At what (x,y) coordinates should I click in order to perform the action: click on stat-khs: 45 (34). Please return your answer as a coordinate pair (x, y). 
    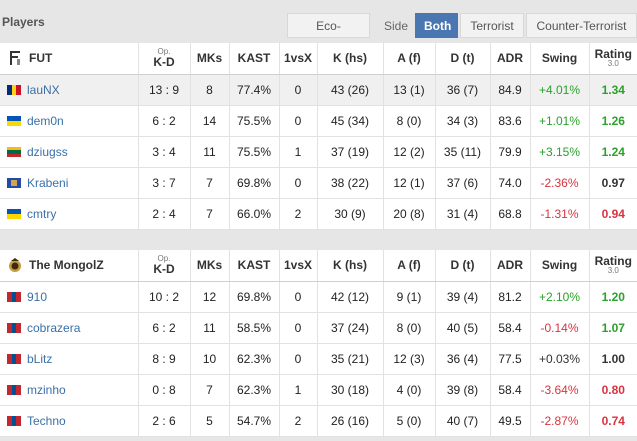
    Looking at the image, I should click on (349, 121).